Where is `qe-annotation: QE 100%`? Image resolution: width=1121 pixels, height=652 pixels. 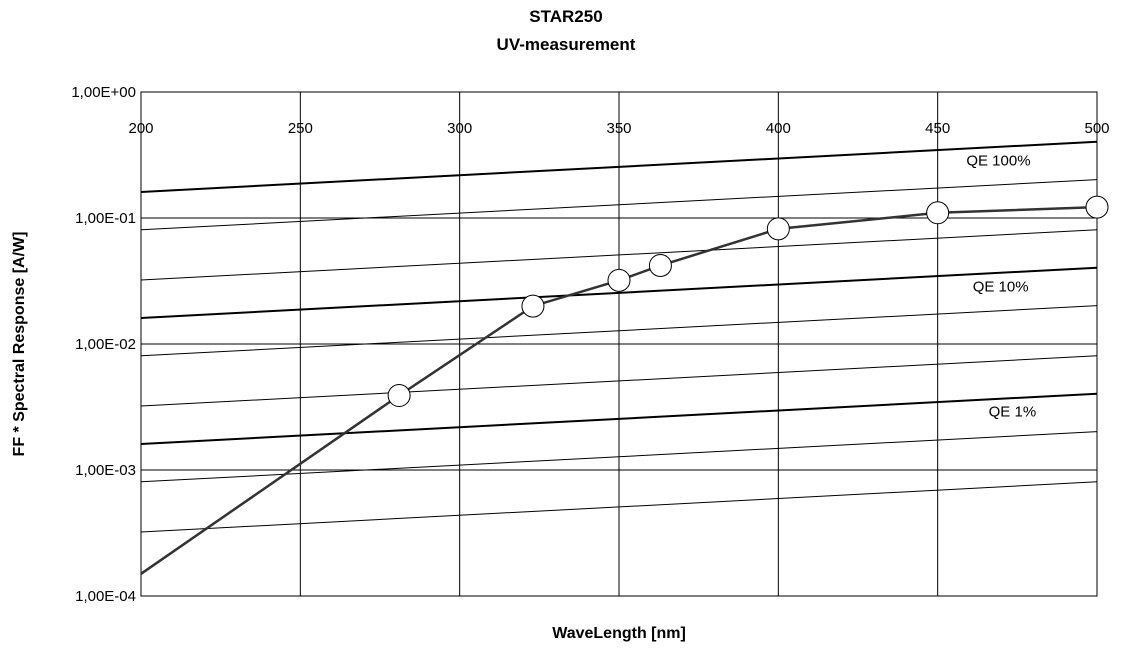
qe-annotation: QE 100% is located at coordinates (998, 161).